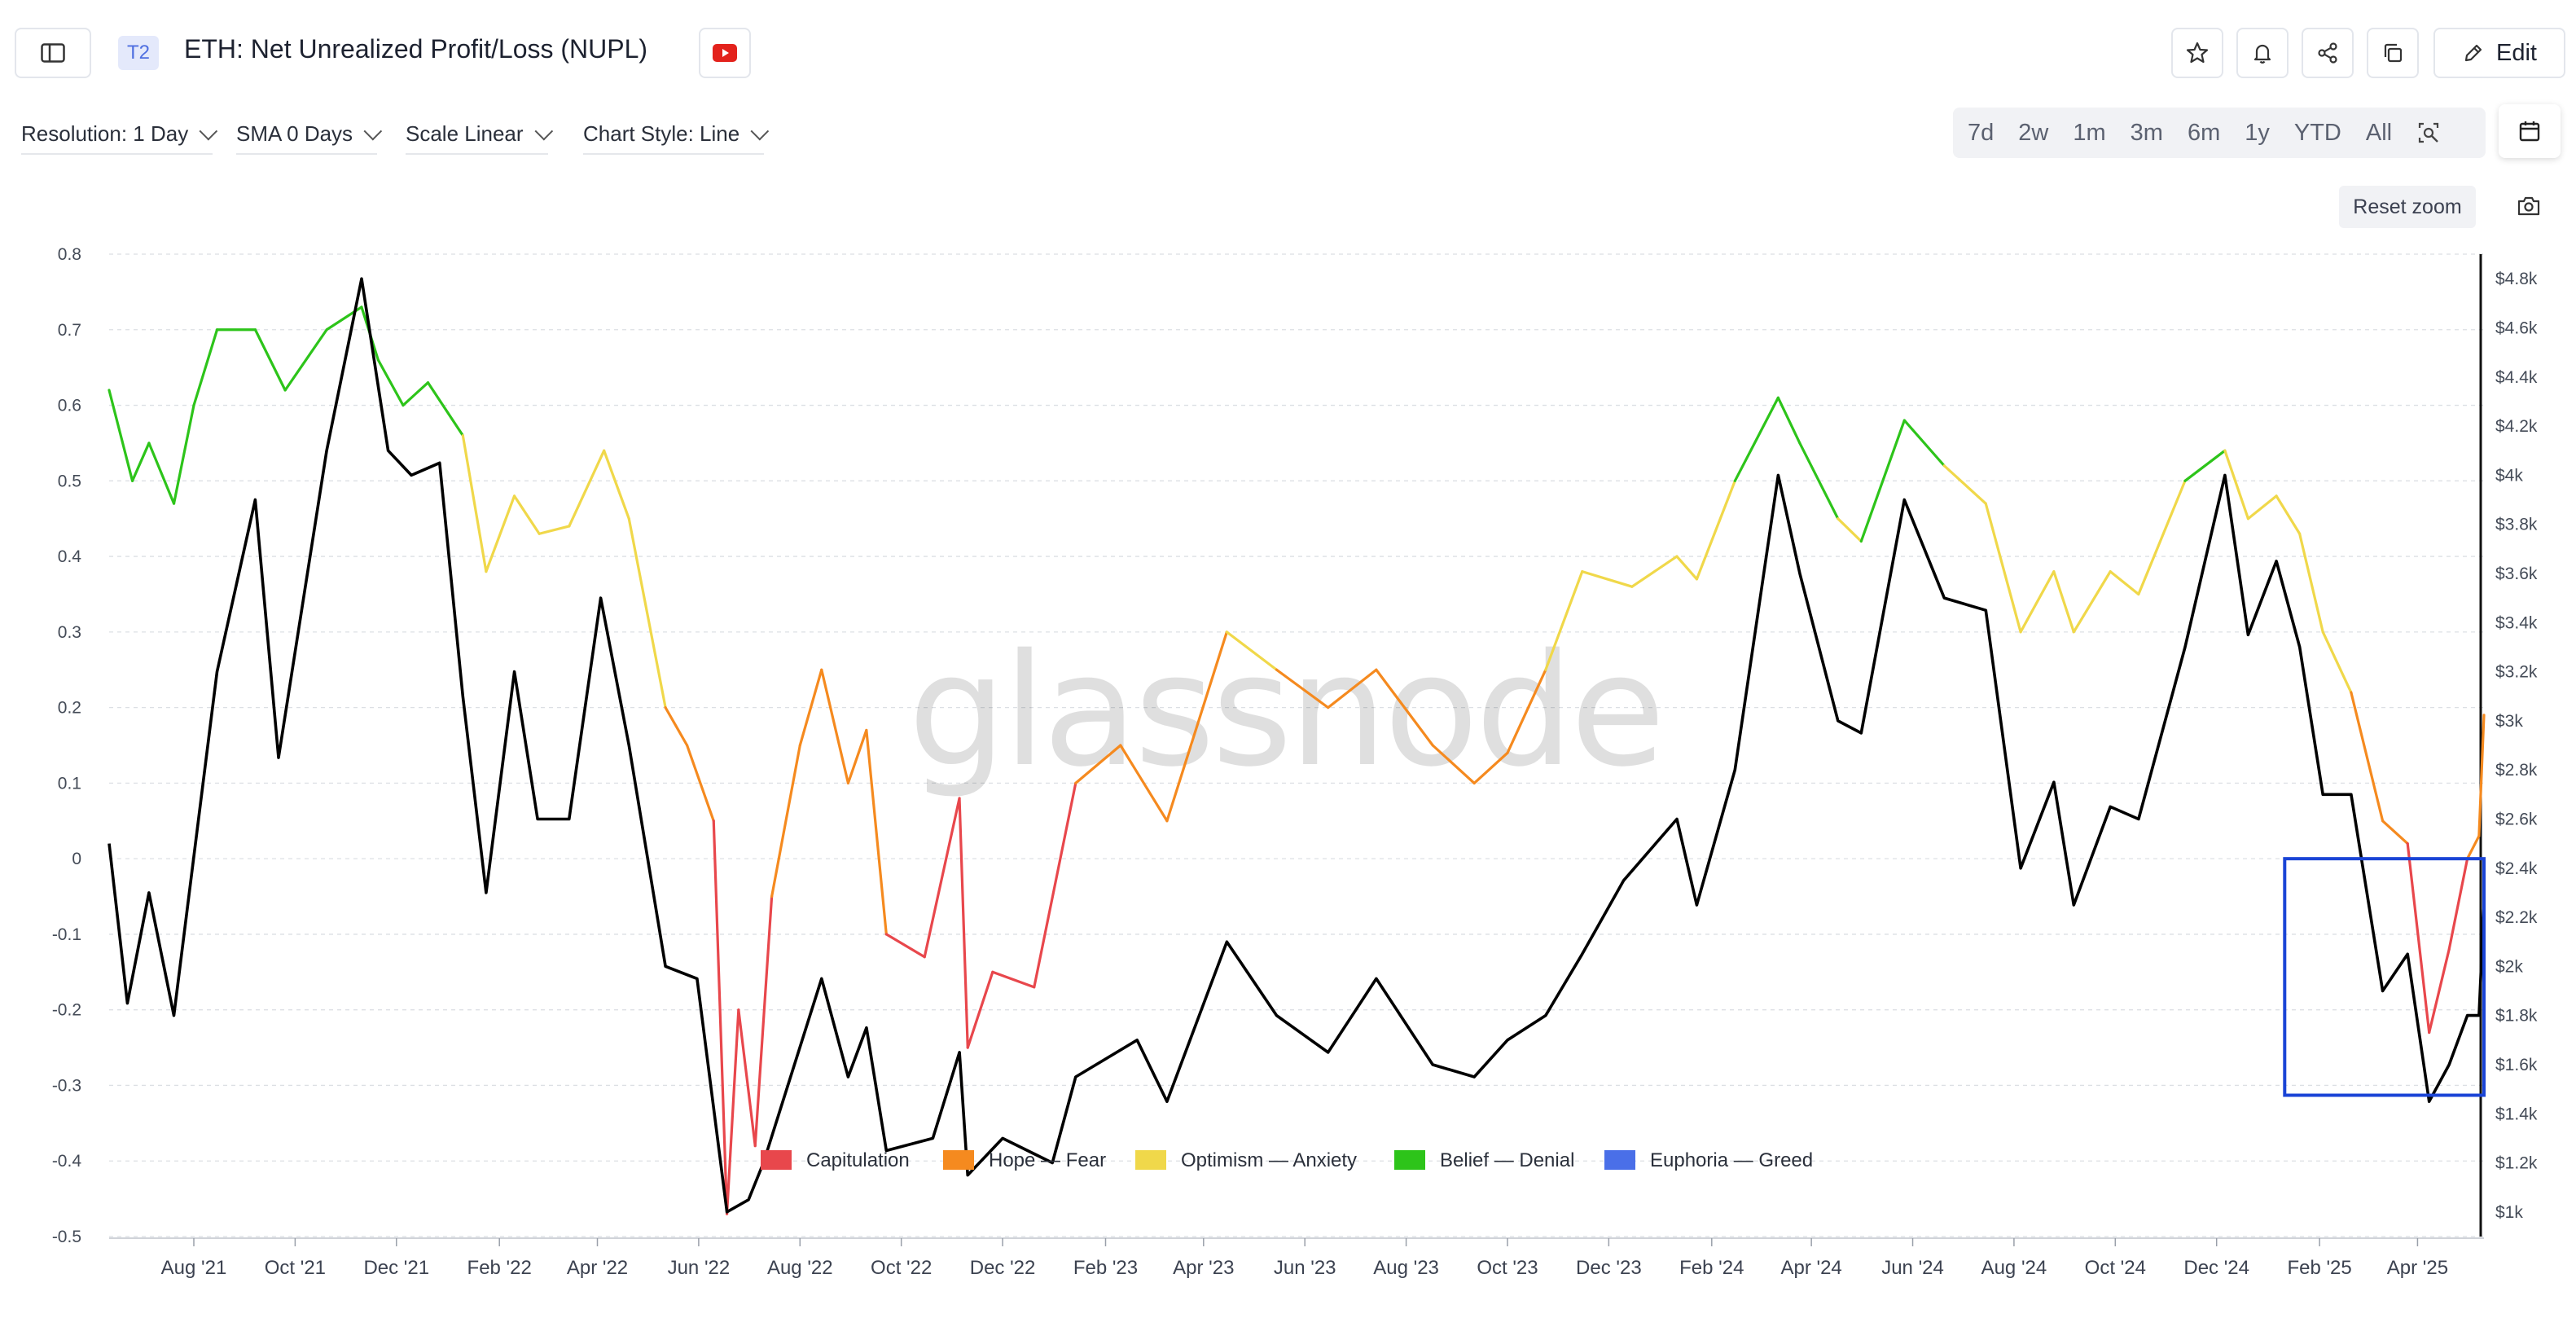 Image resolution: width=2576 pixels, height=1318 pixels. Describe the element at coordinates (2115, 1268) in the screenshot. I see `x-tick-label: Oct '24` at that location.